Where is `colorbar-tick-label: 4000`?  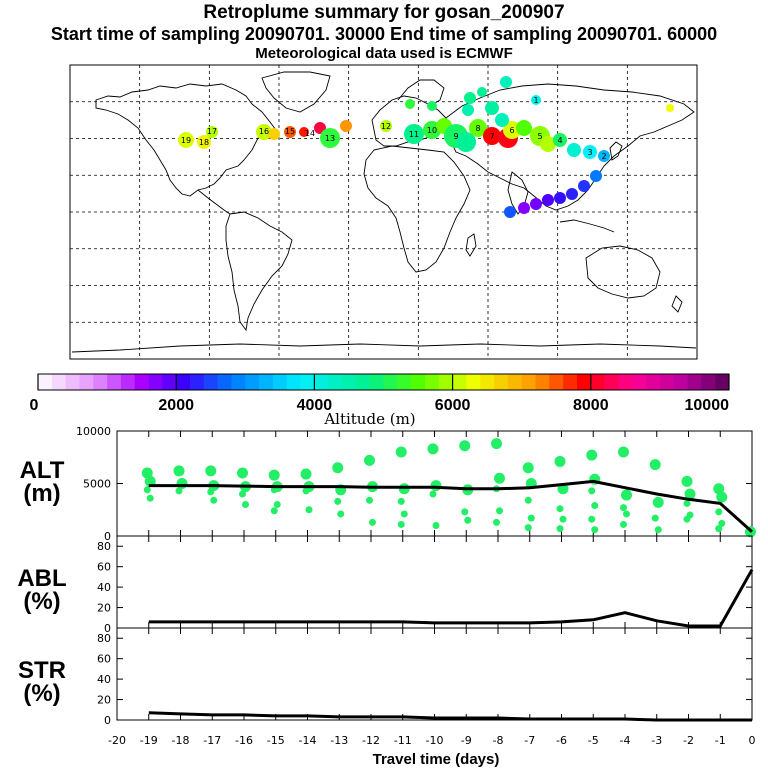
colorbar-tick-label: 4000 is located at coordinates (315, 405).